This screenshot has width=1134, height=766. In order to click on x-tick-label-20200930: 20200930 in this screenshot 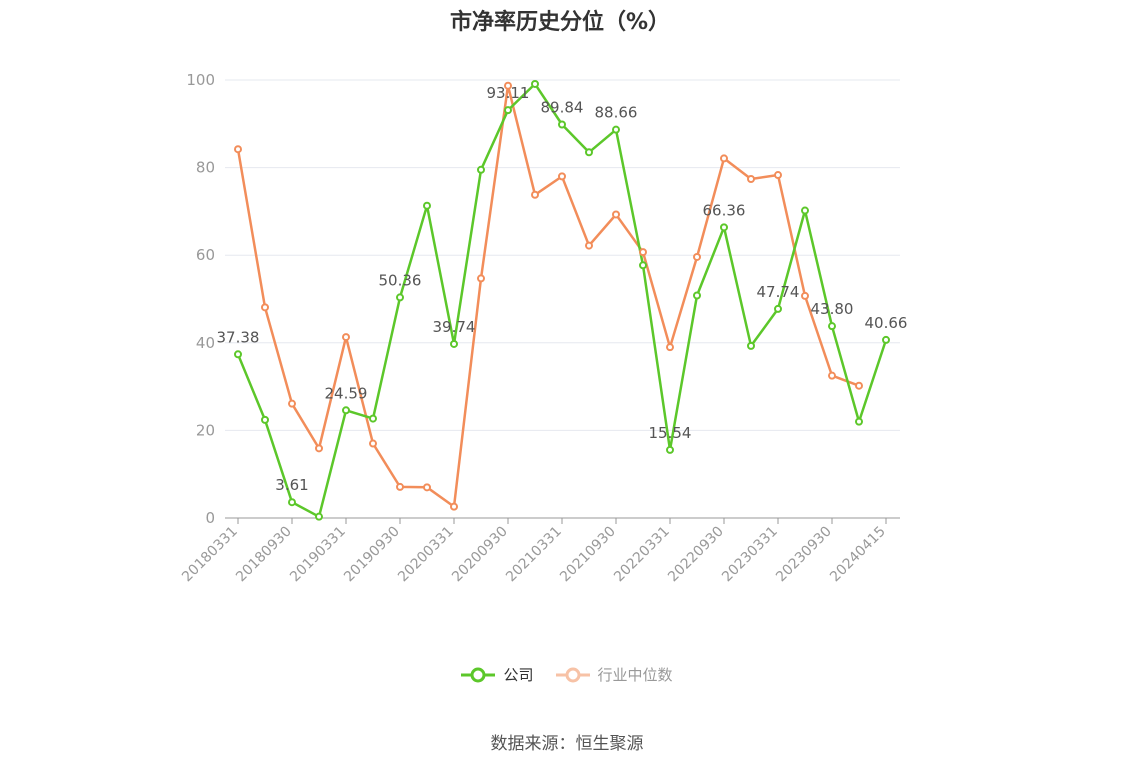, I will do `click(480, 555)`.